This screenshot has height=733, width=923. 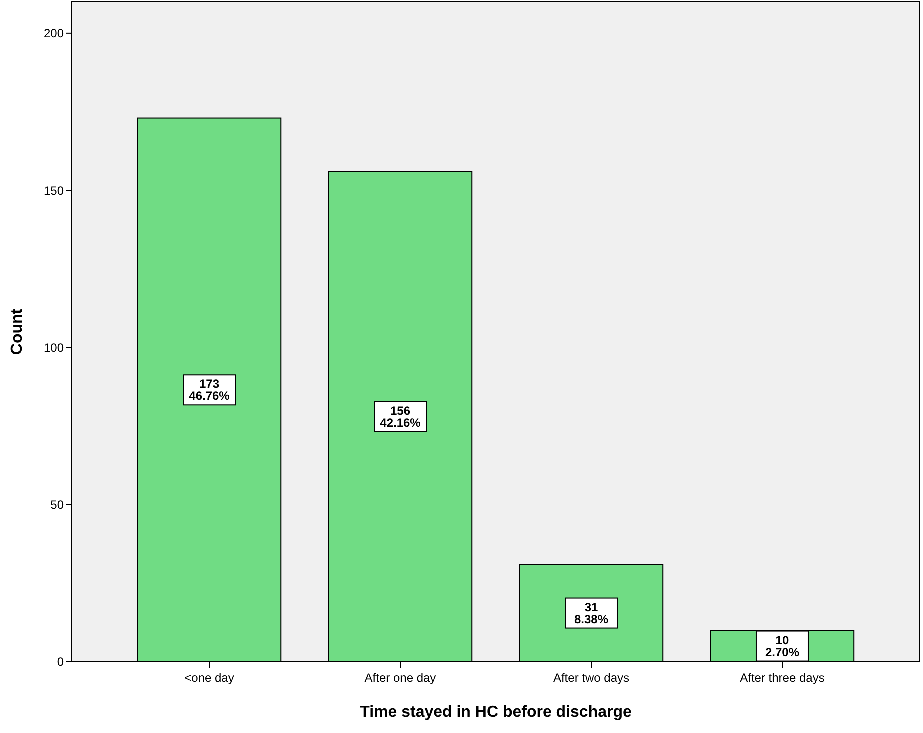 I want to click on y-tick-label: 0, so click(x=60, y=662).